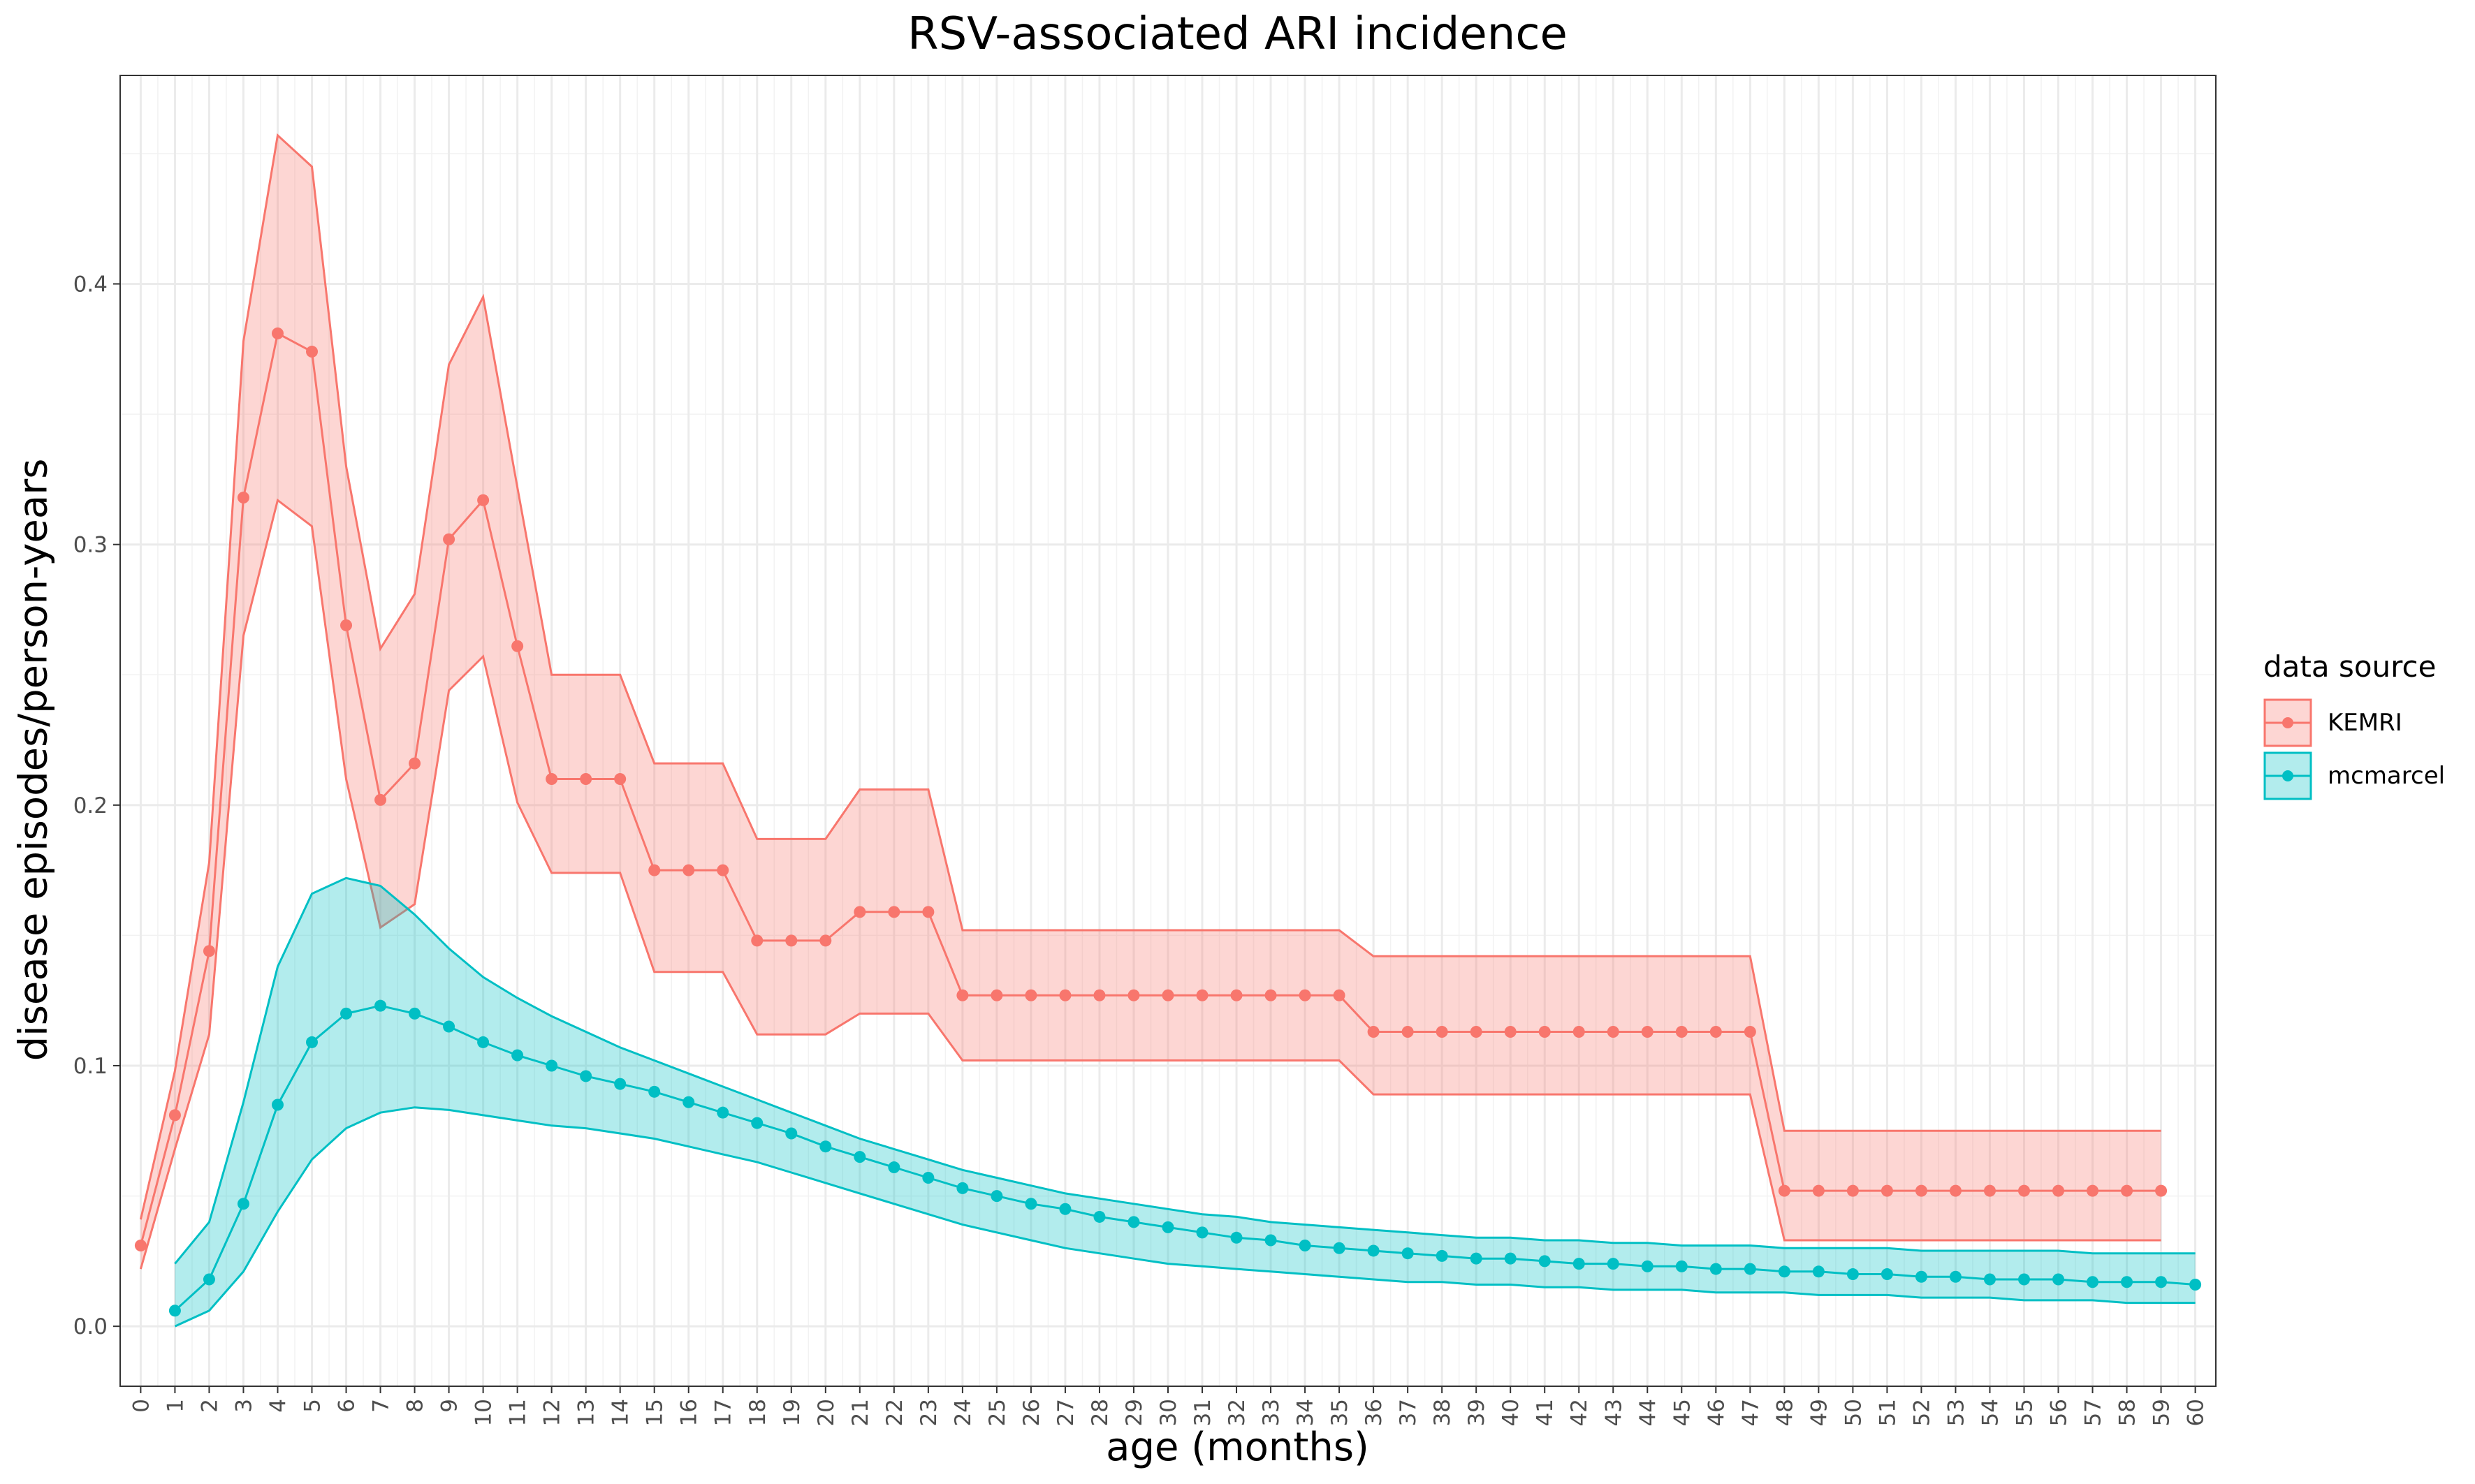 Image resolution: width=2475 pixels, height=1484 pixels. Describe the element at coordinates (552, 1412) in the screenshot. I see `x-tick-label: 12` at that location.